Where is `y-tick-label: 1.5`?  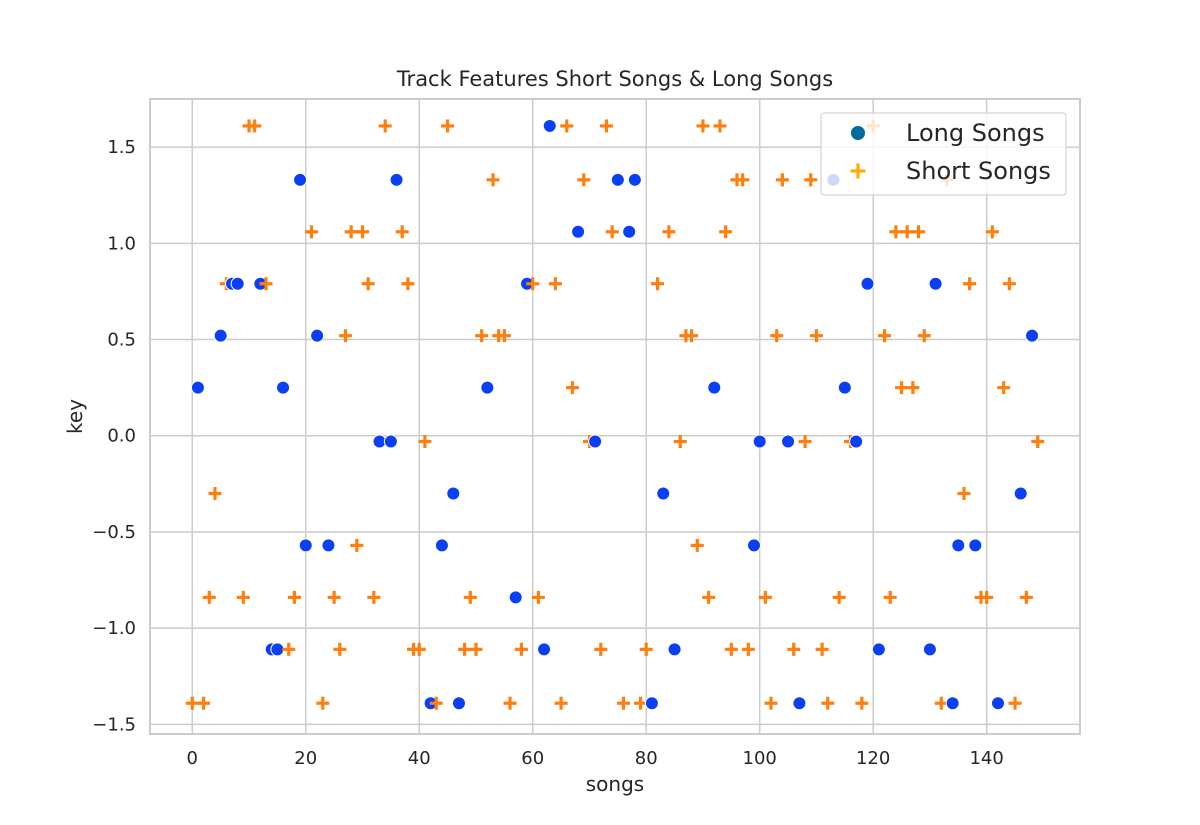 y-tick-label: 1.5 is located at coordinates (121, 147).